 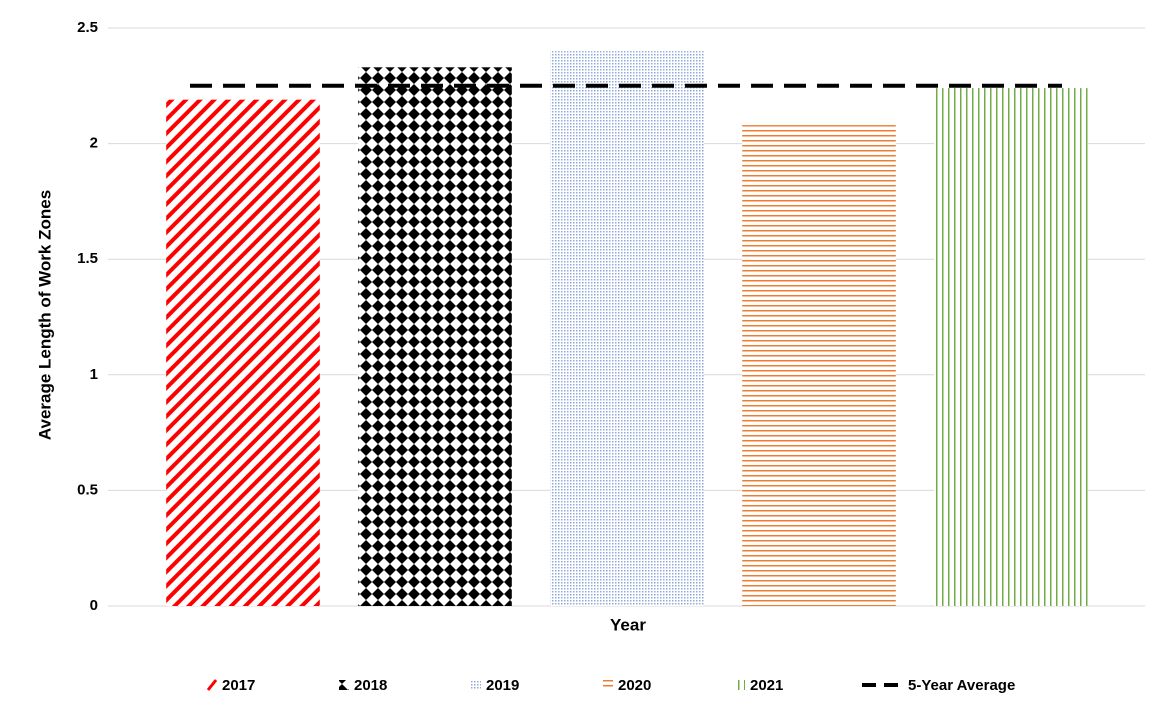 I want to click on legend-label: 2019, so click(x=502, y=685).